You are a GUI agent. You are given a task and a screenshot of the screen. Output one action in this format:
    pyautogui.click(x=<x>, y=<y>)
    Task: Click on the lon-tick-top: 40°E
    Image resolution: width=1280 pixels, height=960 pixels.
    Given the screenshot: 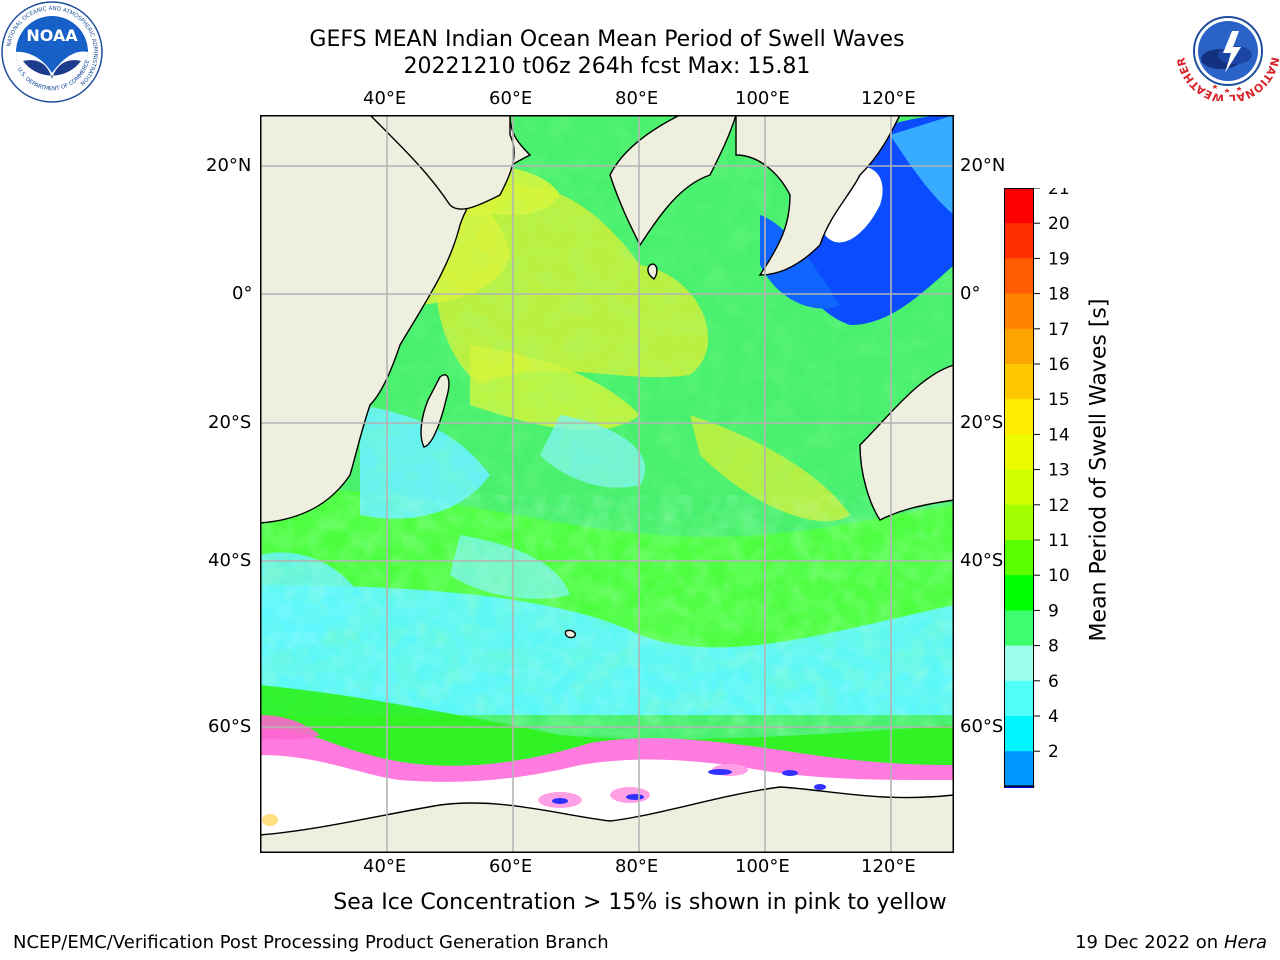 What is the action you would take?
    pyautogui.click(x=385, y=98)
    